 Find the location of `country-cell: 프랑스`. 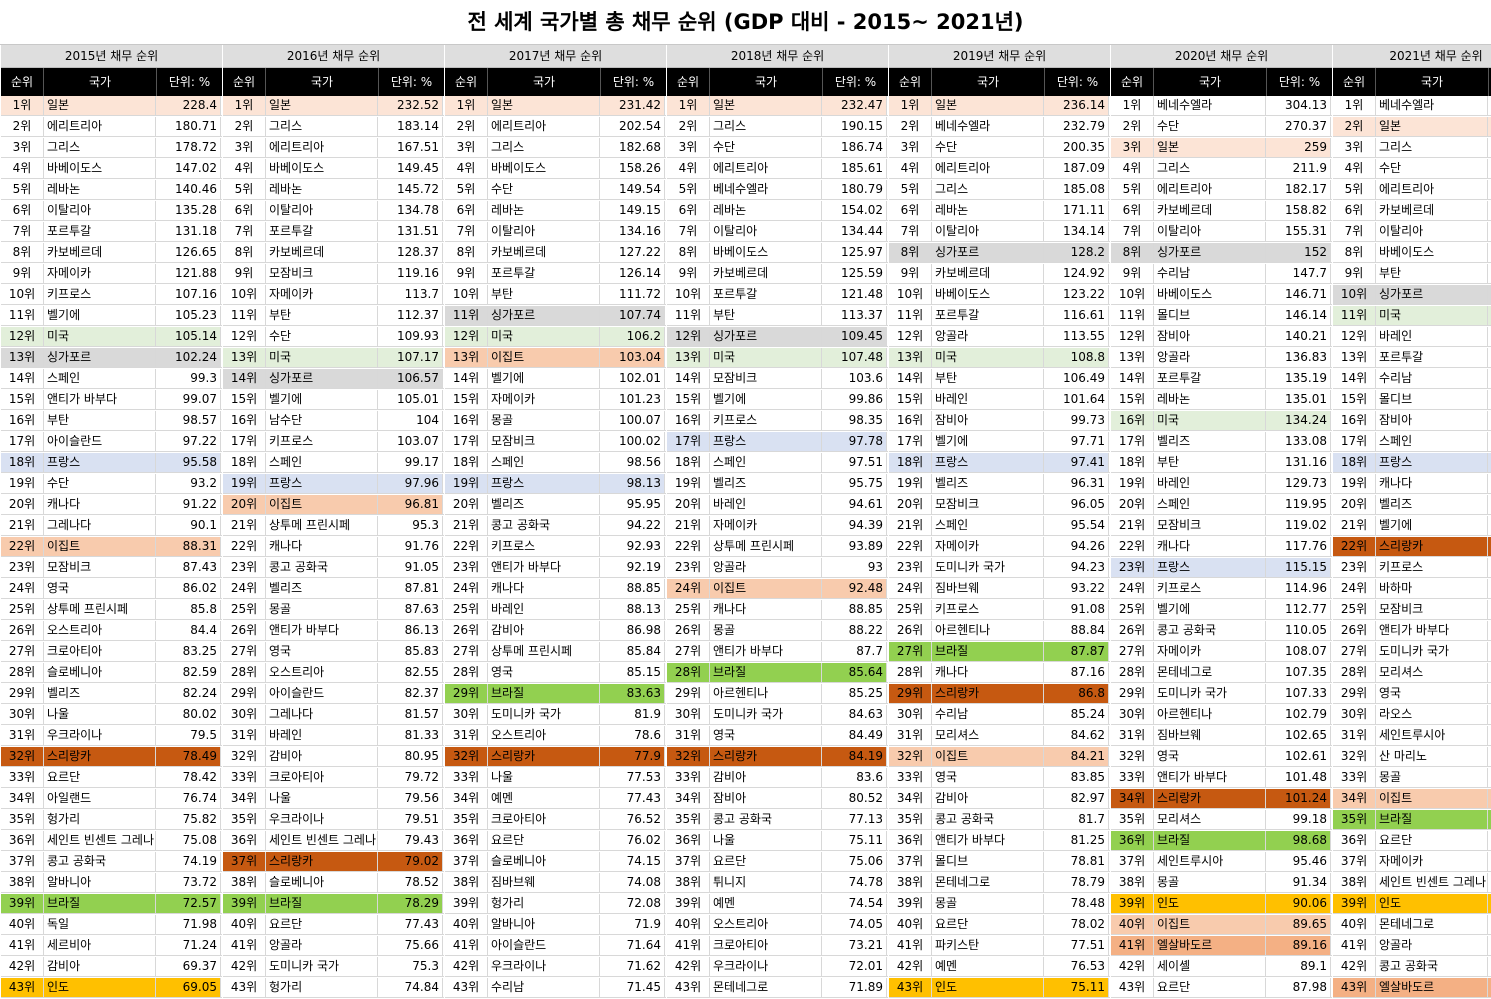

country-cell: 프랑스 is located at coordinates (766, 441).